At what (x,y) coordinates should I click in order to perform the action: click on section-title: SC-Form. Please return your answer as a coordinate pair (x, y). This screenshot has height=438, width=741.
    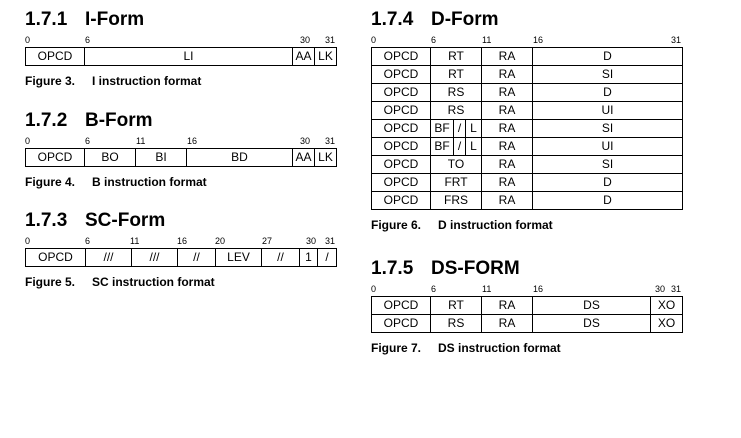
    Looking at the image, I should click on (125, 220).